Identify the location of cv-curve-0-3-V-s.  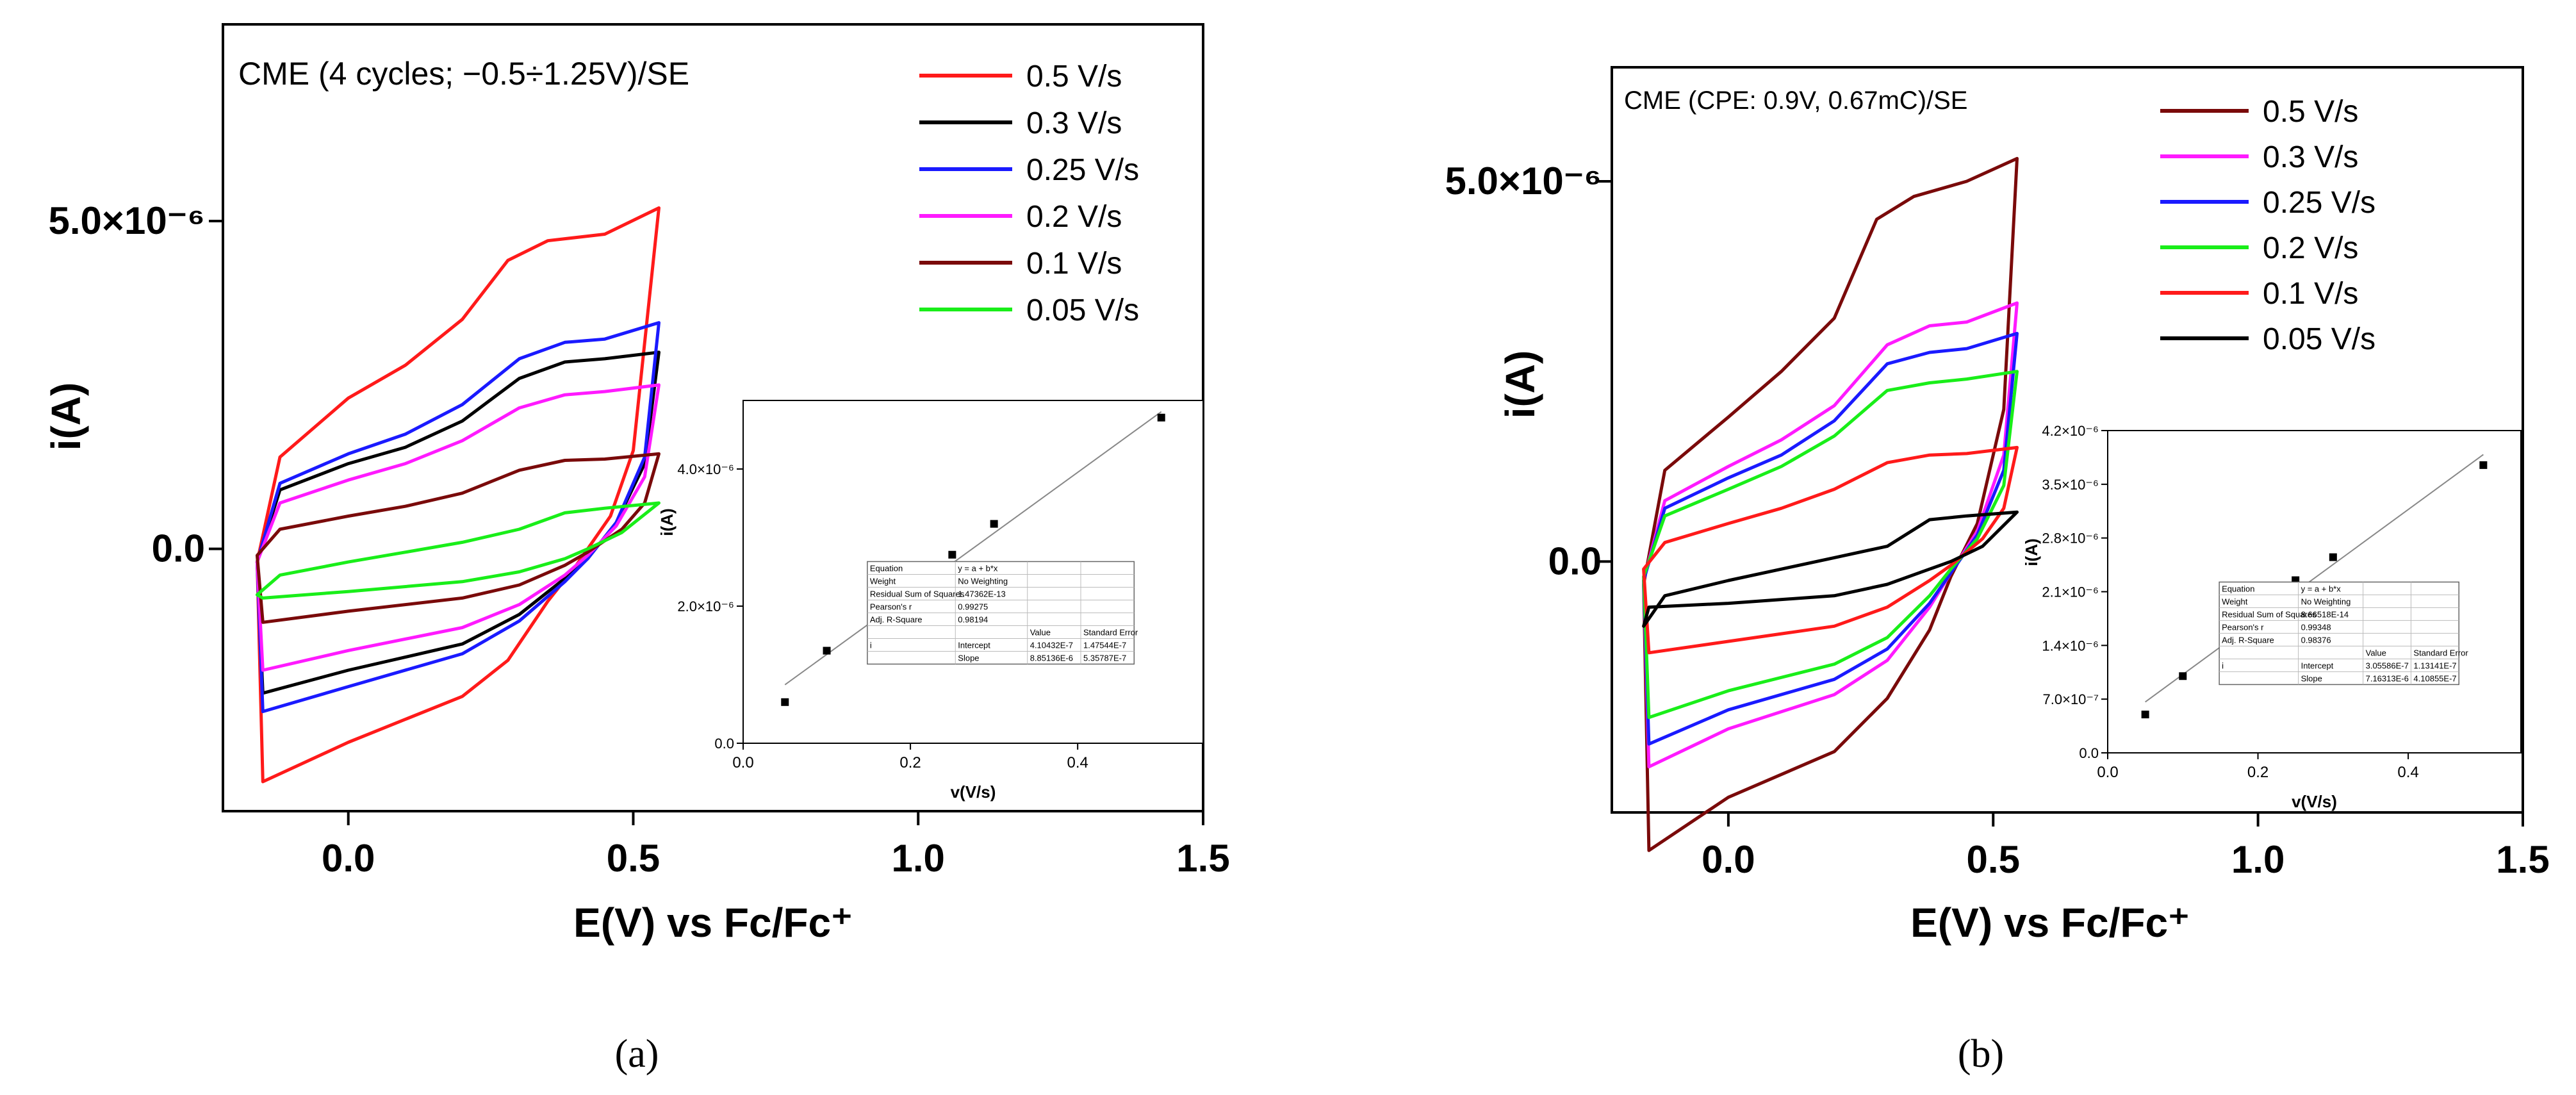
(458, 522).